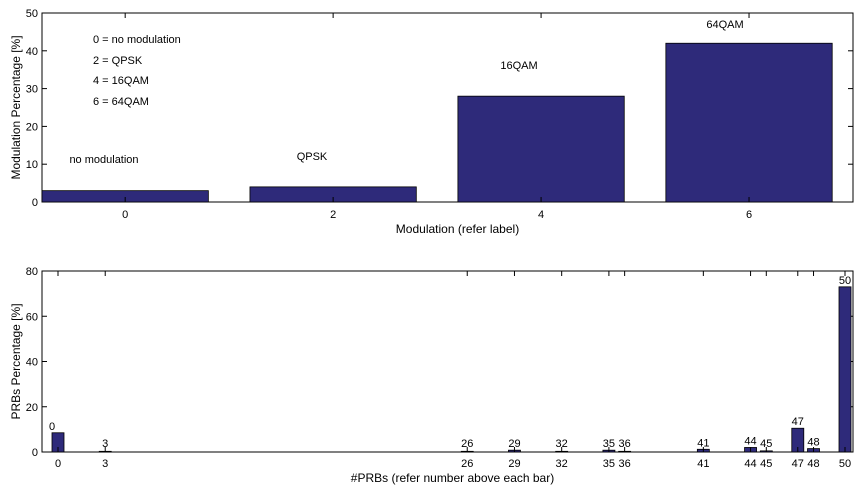 The image size is (855, 489). Describe the element at coordinates (562, 444) in the screenshot. I see `prbs-bar-label: 32` at that location.